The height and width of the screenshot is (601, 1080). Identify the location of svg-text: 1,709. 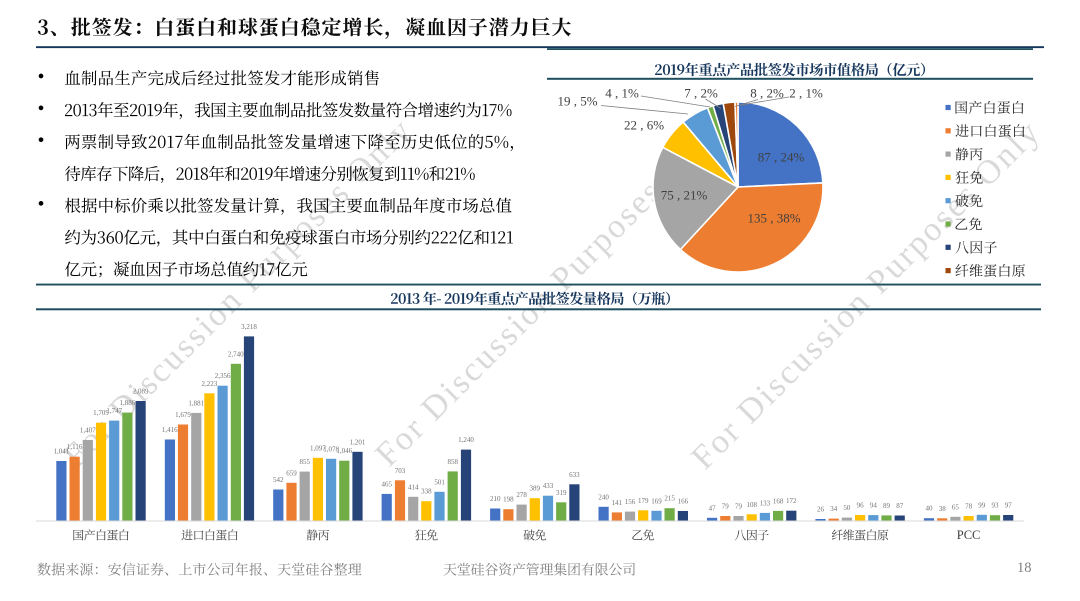
(101, 413).